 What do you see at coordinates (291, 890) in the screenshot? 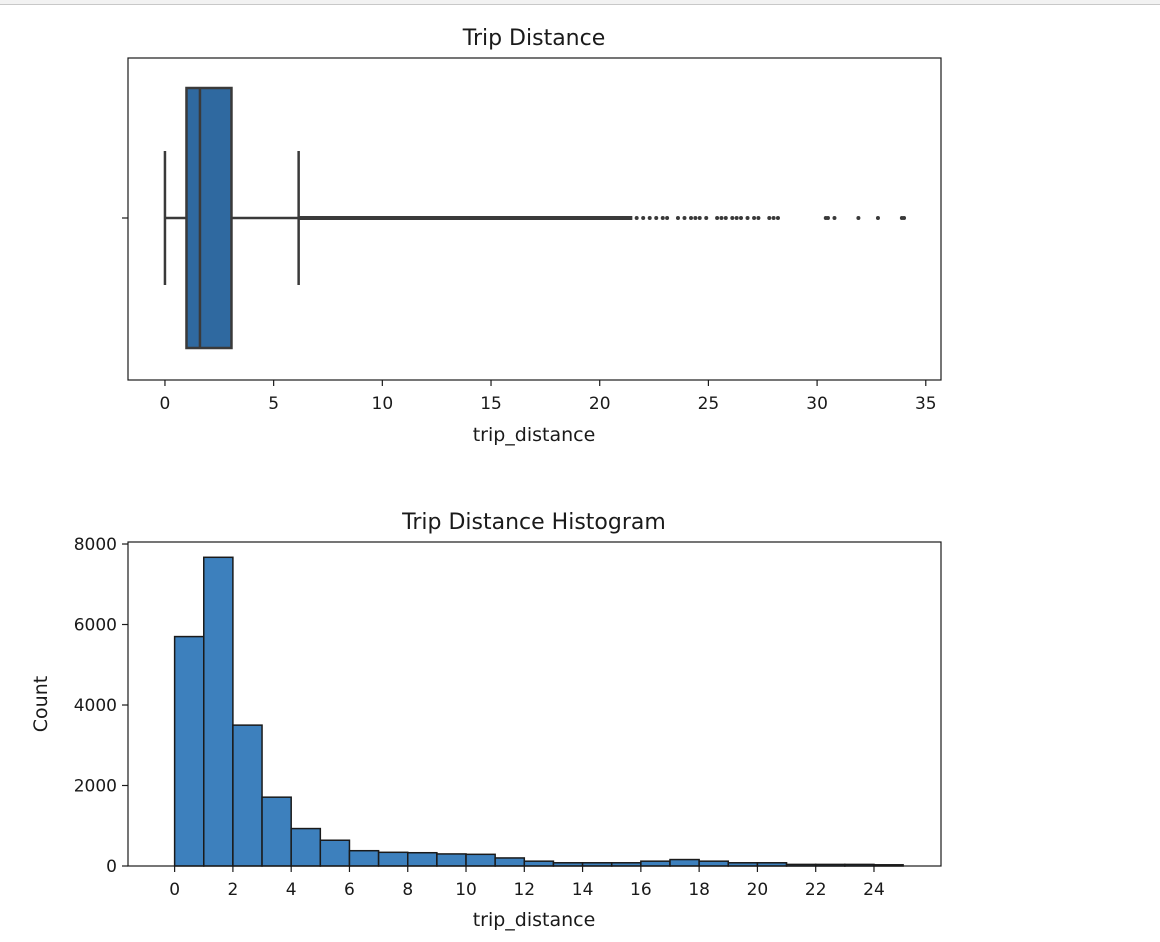
I see `histogram-x-tick-label: 4` at bounding box center [291, 890].